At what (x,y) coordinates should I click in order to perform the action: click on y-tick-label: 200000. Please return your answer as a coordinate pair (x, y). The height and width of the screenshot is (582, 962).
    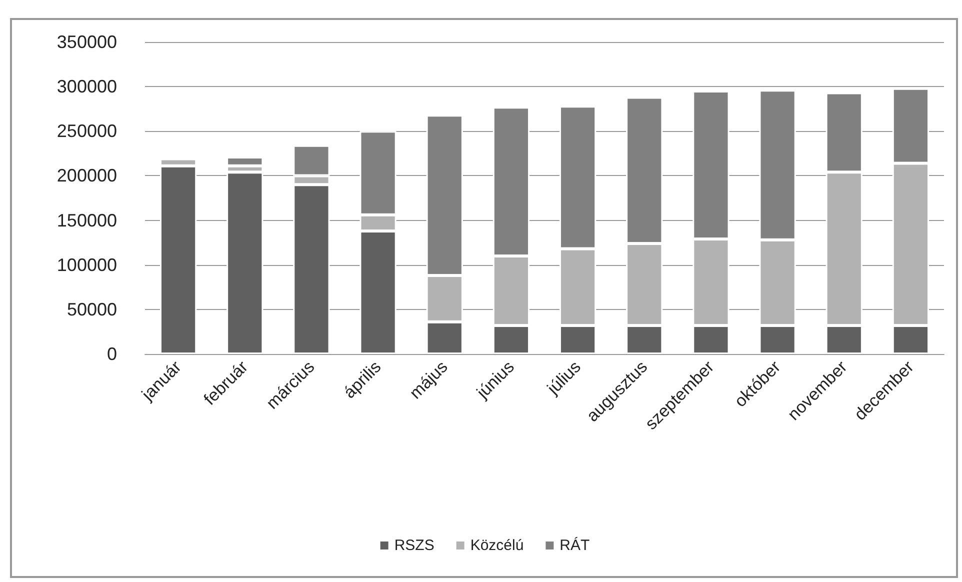
    Looking at the image, I should click on (86, 176).